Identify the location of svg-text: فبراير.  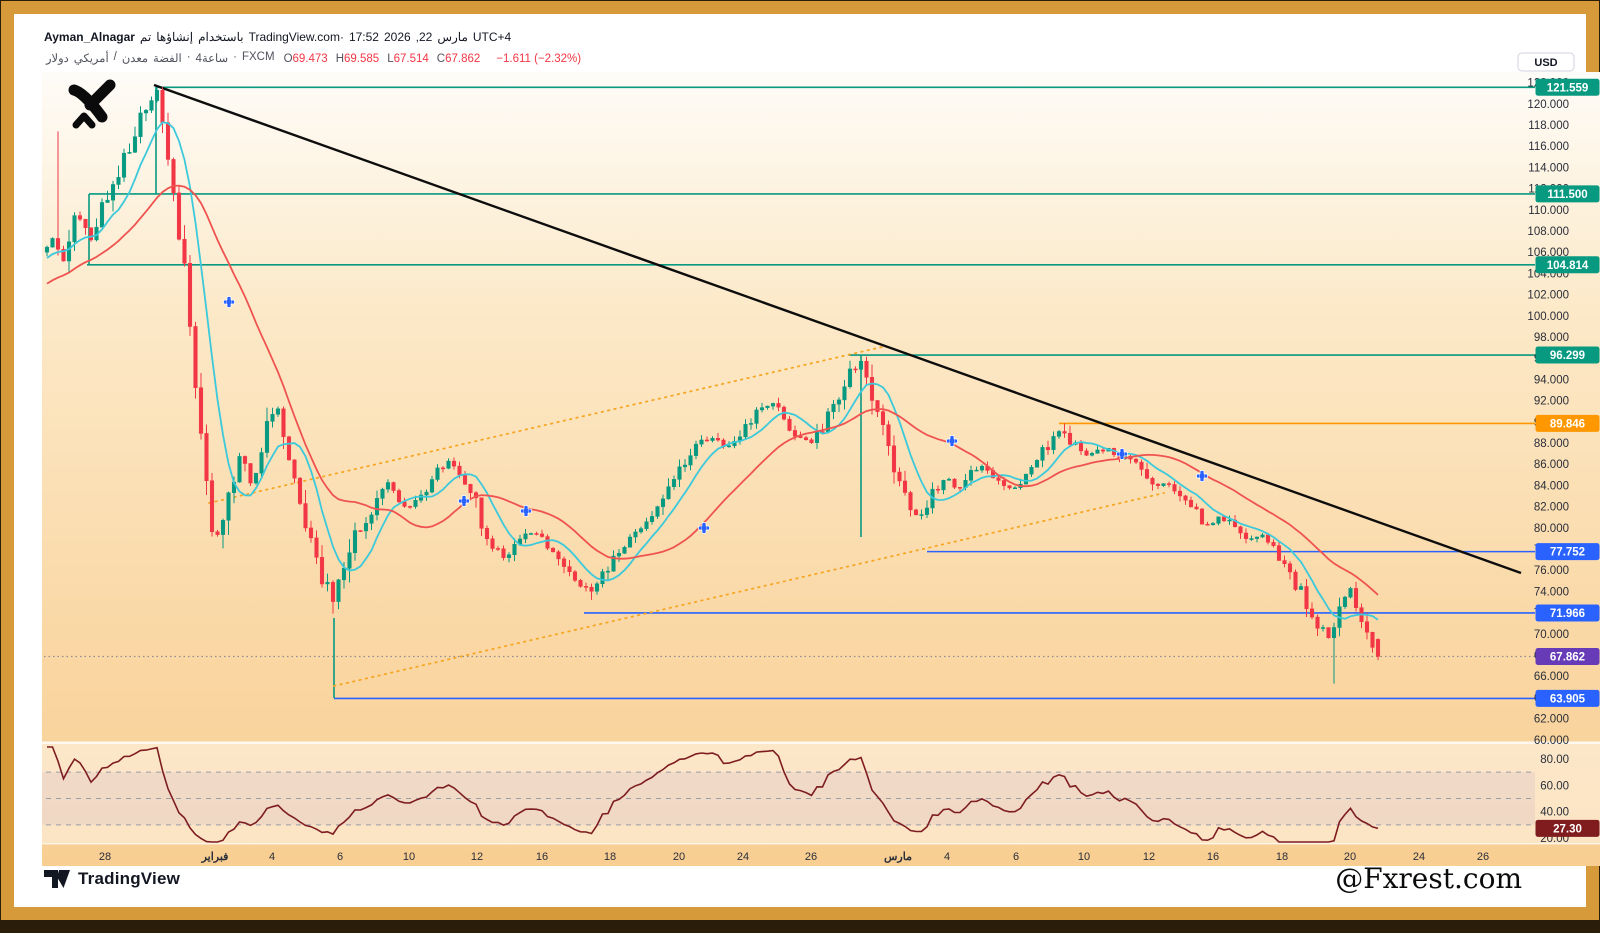
(215, 857).